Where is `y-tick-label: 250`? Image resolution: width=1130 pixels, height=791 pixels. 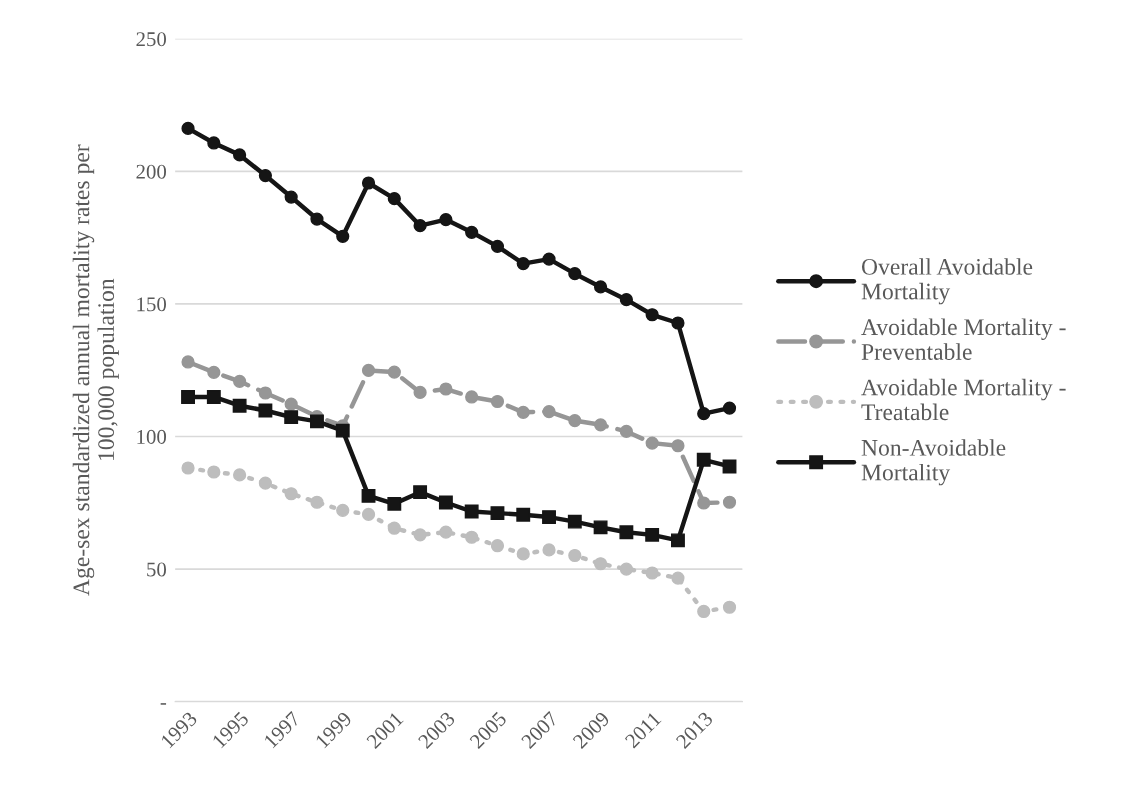 y-tick-label: 250 is located at coordinates (151, 39).